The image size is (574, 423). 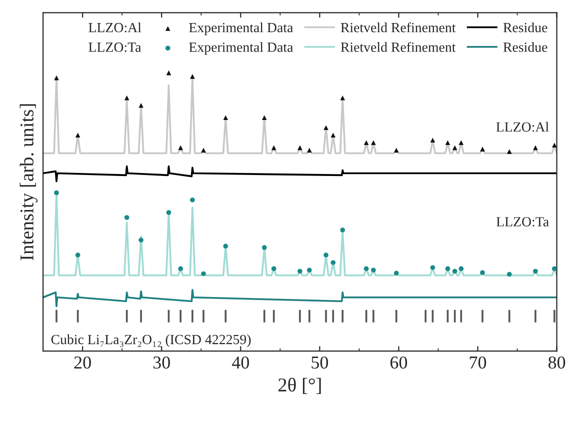 What do you see at coordinates (240, 362) in the screenshot?
I see `x-tick-label: 40` at bounding box center [240, 362].